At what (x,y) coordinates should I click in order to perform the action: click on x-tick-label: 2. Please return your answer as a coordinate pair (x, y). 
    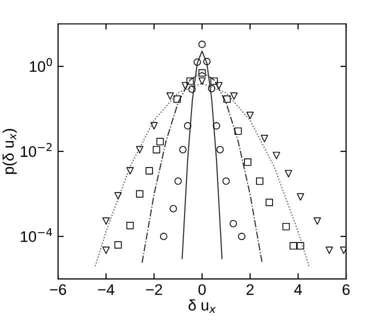
    Looking at the image, I should click on (250, 289).